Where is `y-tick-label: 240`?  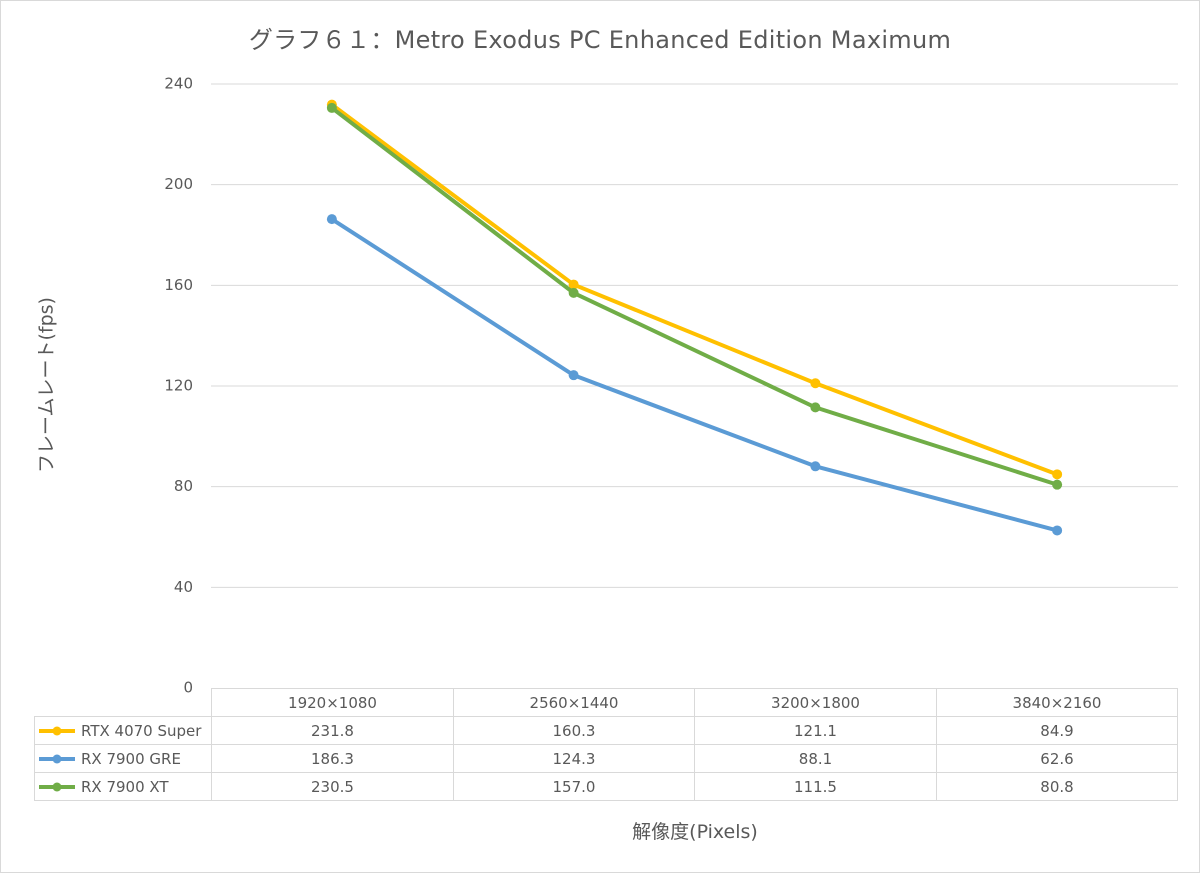
y-tick-label: 240 is located at coordinates (178, 84).